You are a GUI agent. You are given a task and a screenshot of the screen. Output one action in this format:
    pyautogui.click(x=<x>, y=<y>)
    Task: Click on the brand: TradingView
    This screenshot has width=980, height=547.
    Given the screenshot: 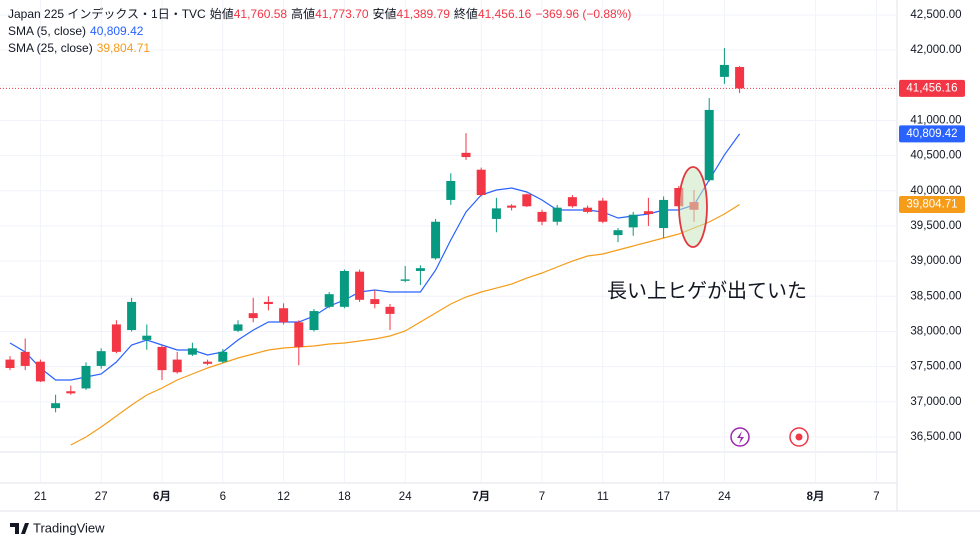 What is the action you would take?
    pyautogui.click(x=69, y=527)
    